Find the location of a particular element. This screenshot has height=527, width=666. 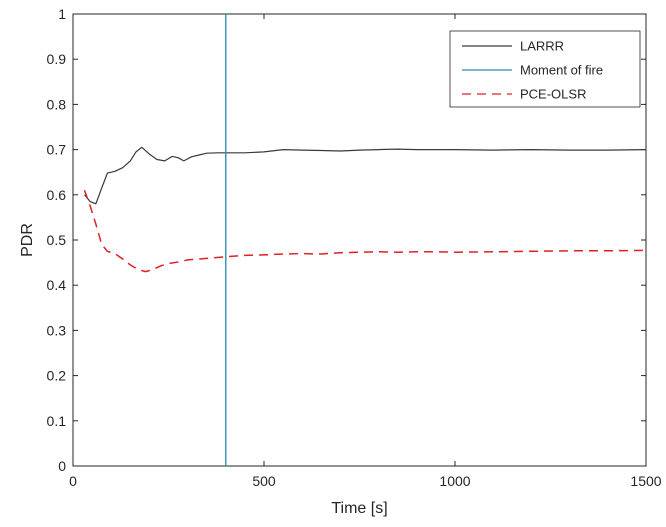

y-tick-label: 0.5 is located at coordinates (57, 240).